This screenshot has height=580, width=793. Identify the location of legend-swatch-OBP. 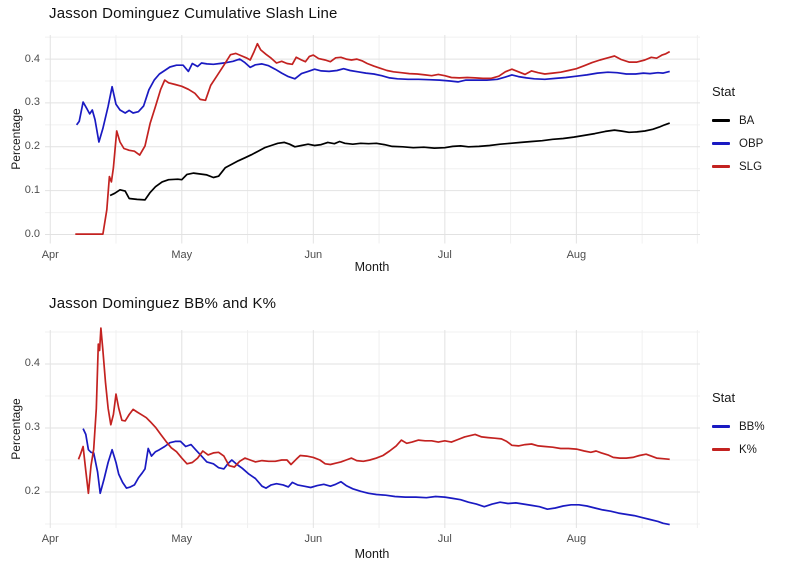
(721, 143).